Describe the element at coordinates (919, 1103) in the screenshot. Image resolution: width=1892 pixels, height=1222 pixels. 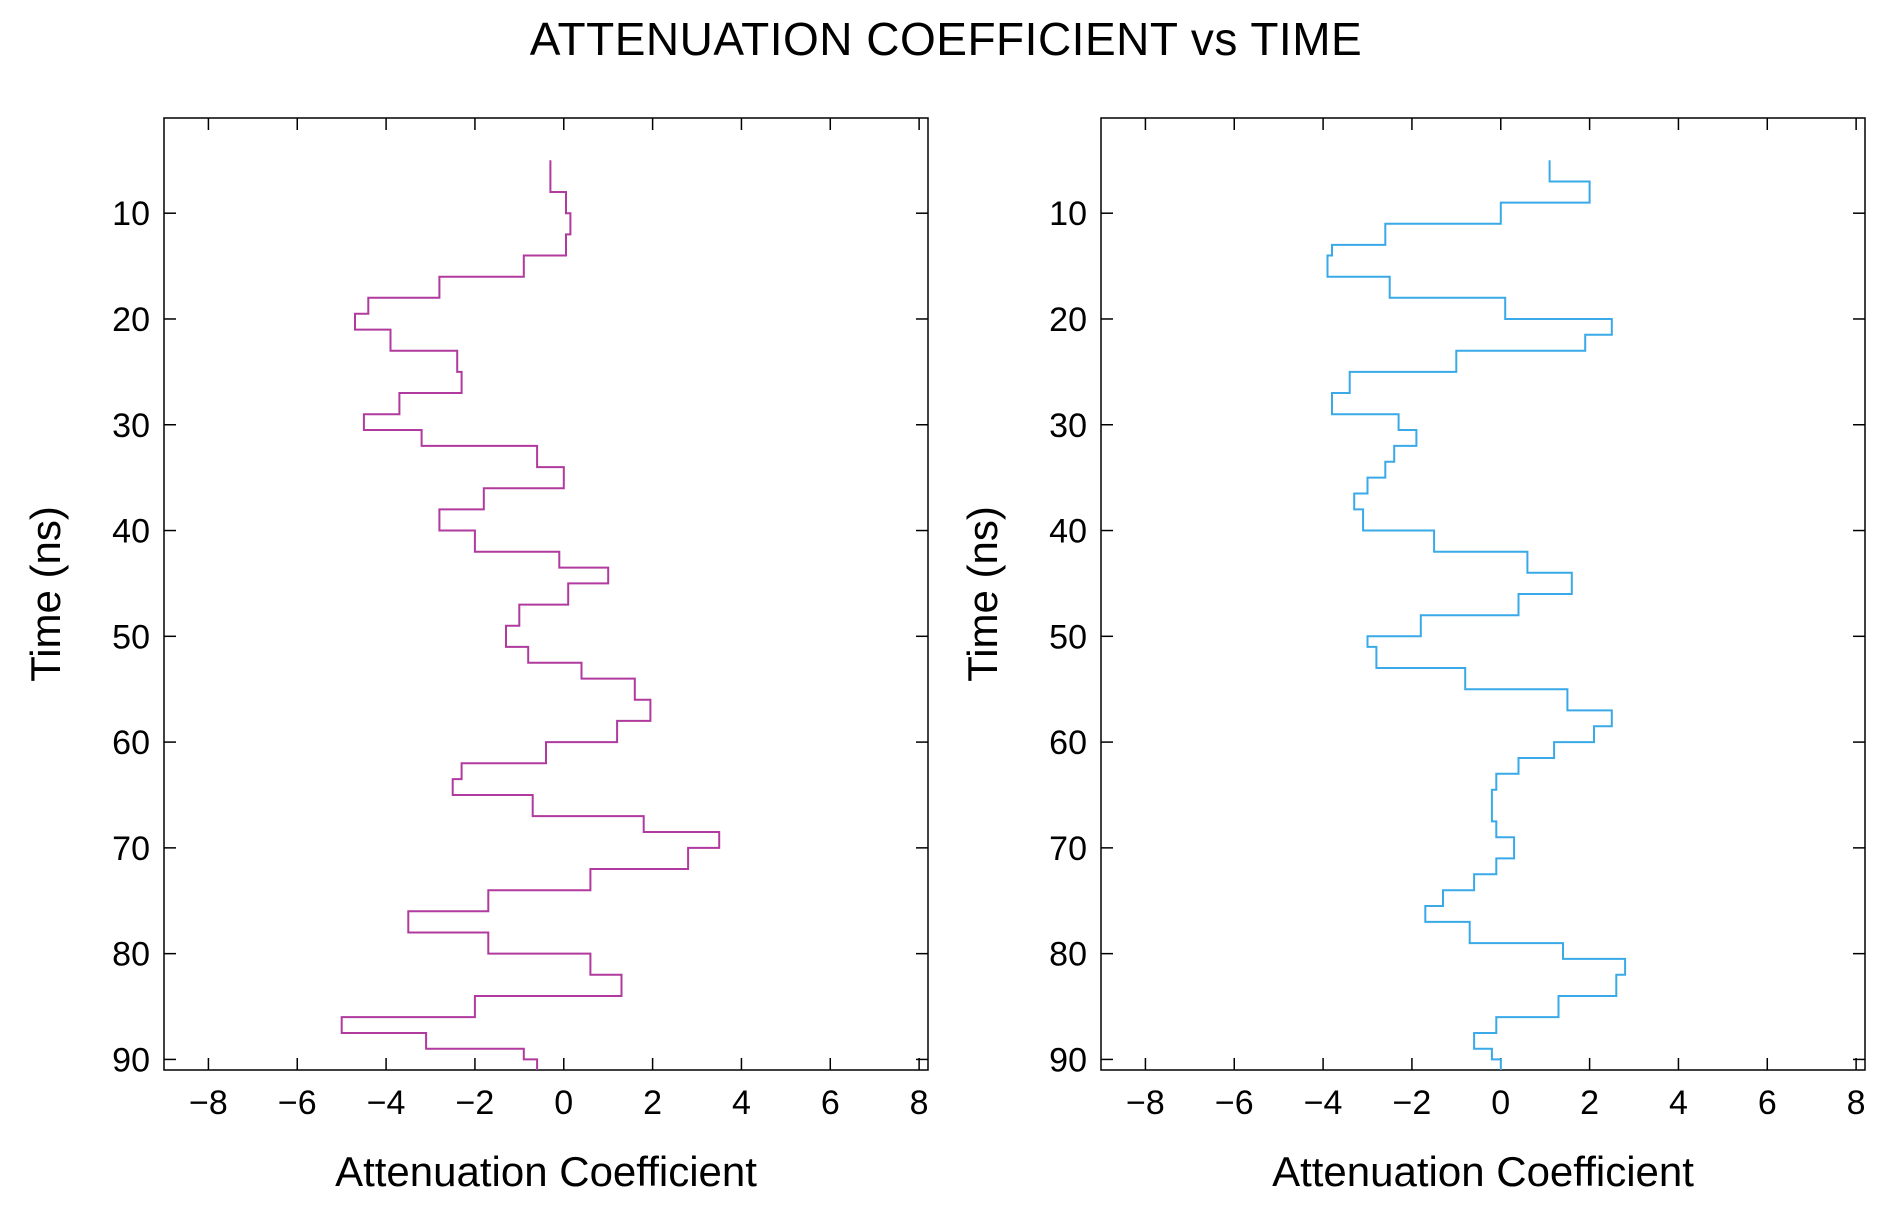
I see `left-xtick-label: 8` at that location.